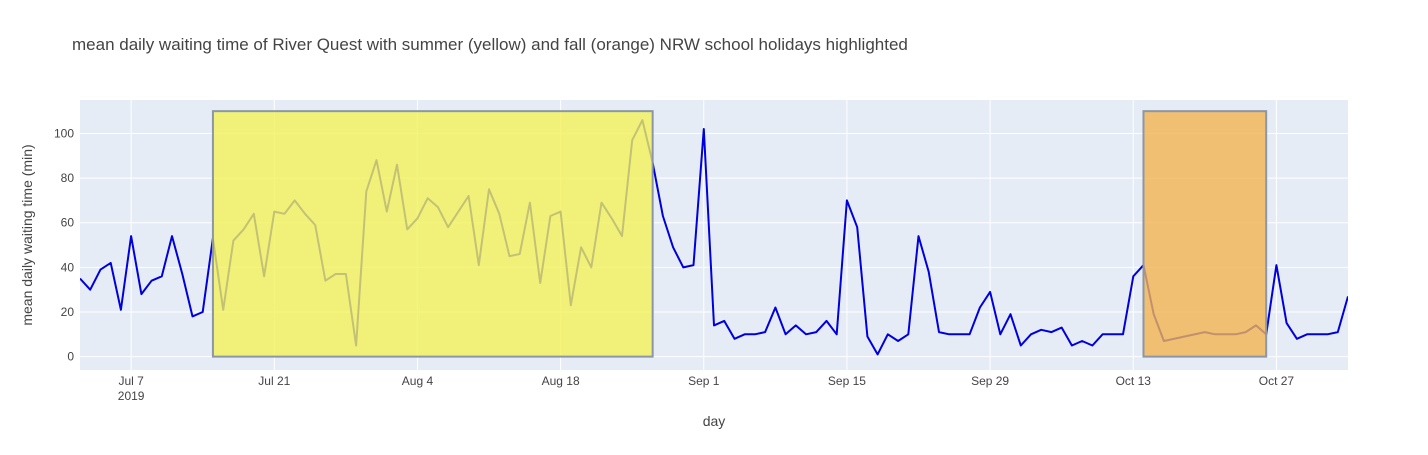  What do you see at coordinates (847, 381) in the screenshot?
I see `x-tick-label: Sep 15` at bounding box center [847, 381].